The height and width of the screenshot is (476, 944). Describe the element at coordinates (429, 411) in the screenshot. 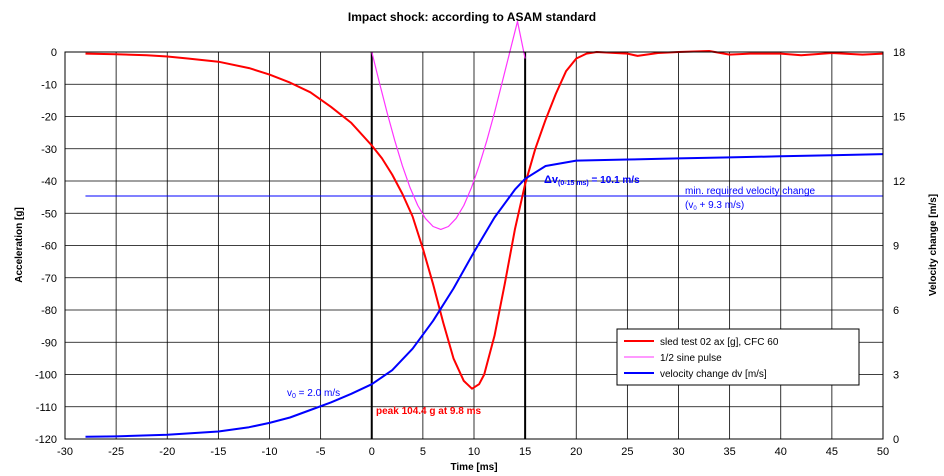

I see `peak-annotation: peak 104.4 g at 9.8 ms` at that location.